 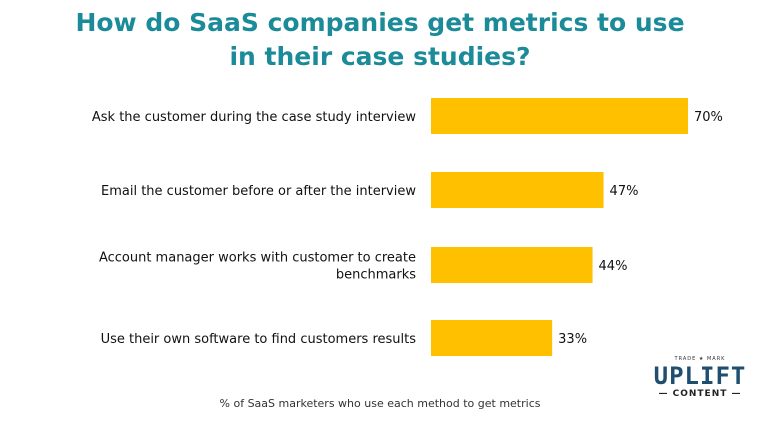 I want to click on data-label: 33%, so click(x=572, y=339).